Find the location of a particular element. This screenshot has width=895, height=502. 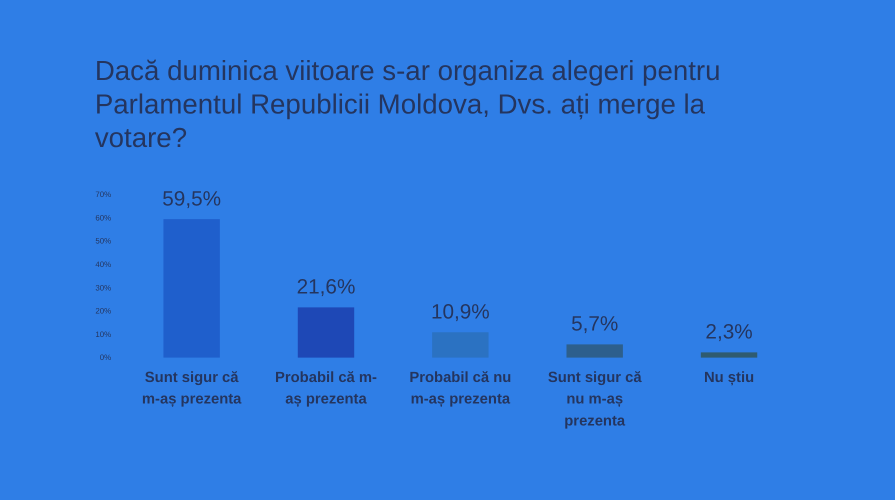

data-label: 2,3% is located at coordinates (729, 332).